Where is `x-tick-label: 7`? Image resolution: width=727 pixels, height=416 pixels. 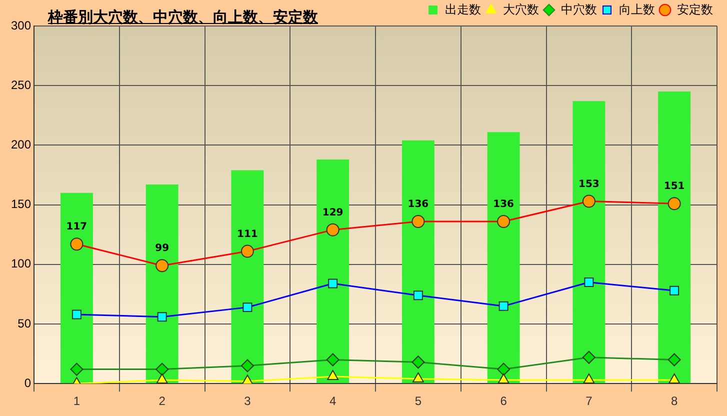
x-tick-label: 7 is located at coordinates (589, 401).